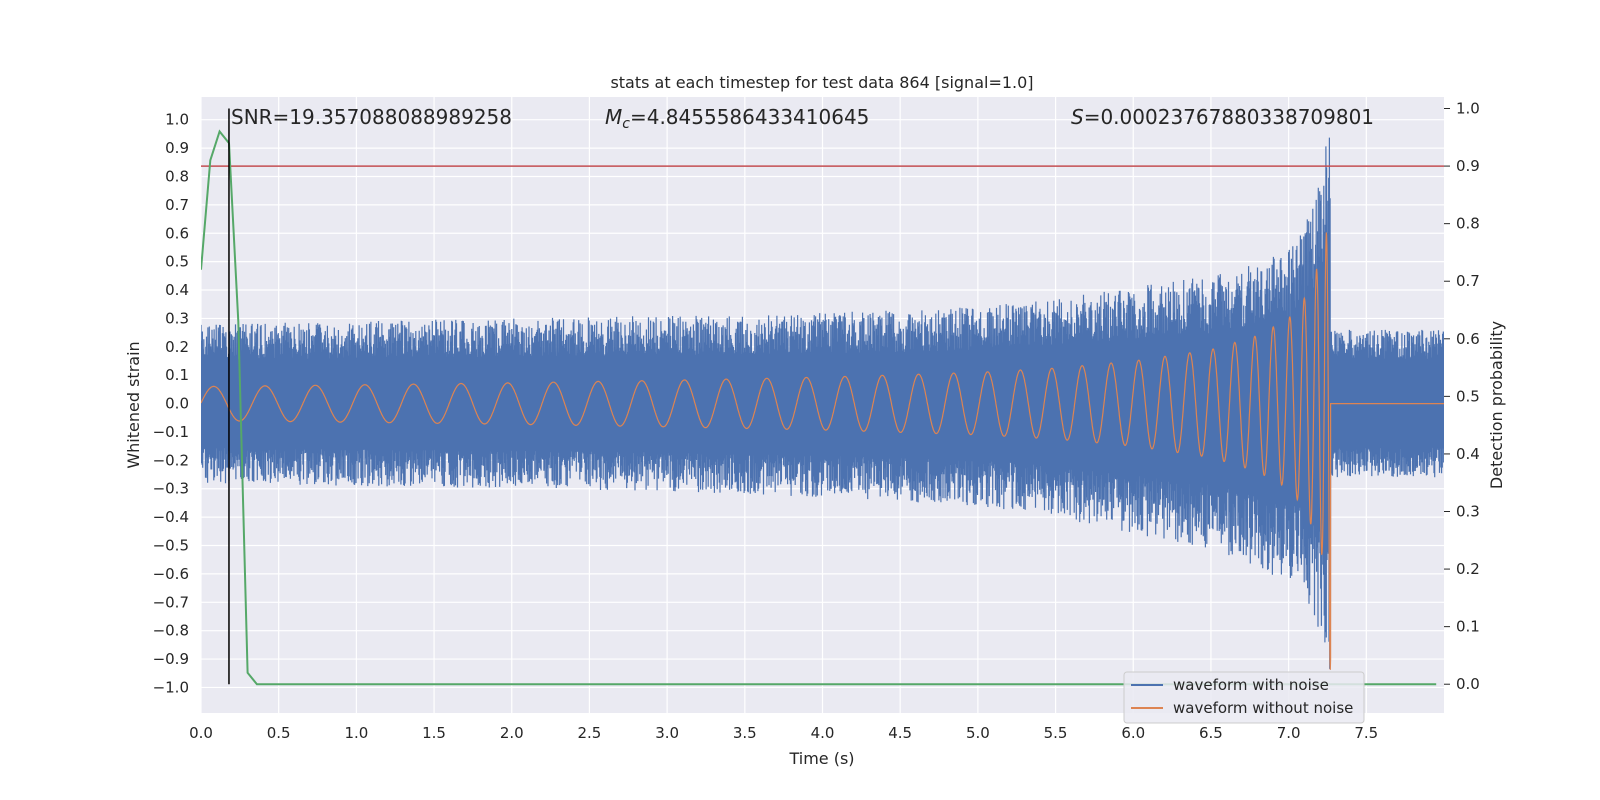 This screenshot has height=800, width=1600. I want to click on y-tick-label-left: 0.4, so click(177, 290).